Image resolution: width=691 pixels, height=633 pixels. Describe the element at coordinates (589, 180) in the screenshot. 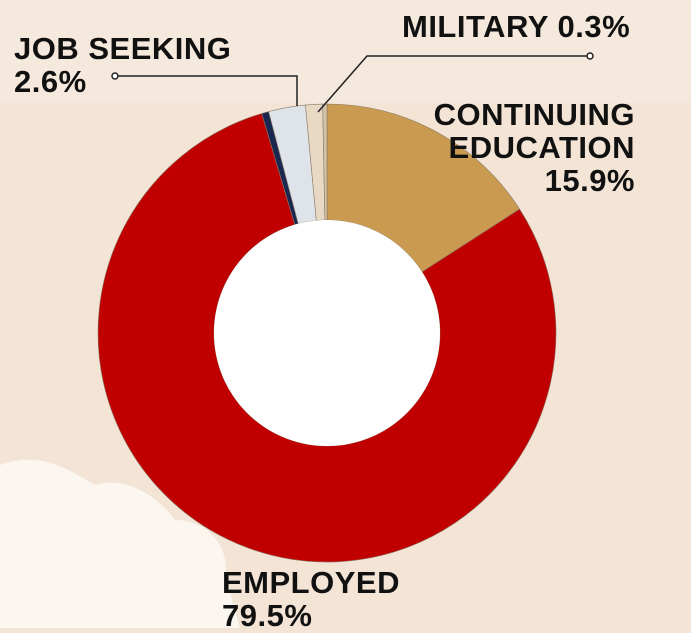

I see `value-label: 15.9%` at that location.